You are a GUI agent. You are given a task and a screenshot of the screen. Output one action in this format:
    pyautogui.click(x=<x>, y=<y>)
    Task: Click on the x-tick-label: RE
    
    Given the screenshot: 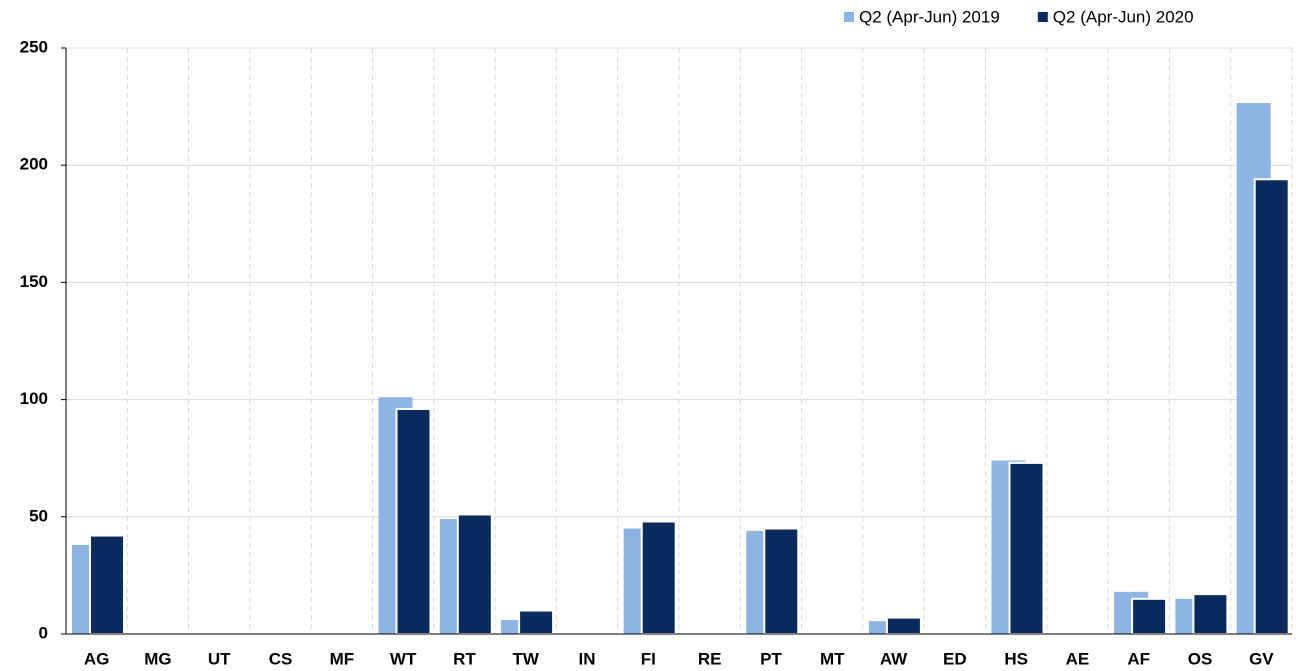 What is the action you would take?
    pyautogui.click(x=710, y=658)
    